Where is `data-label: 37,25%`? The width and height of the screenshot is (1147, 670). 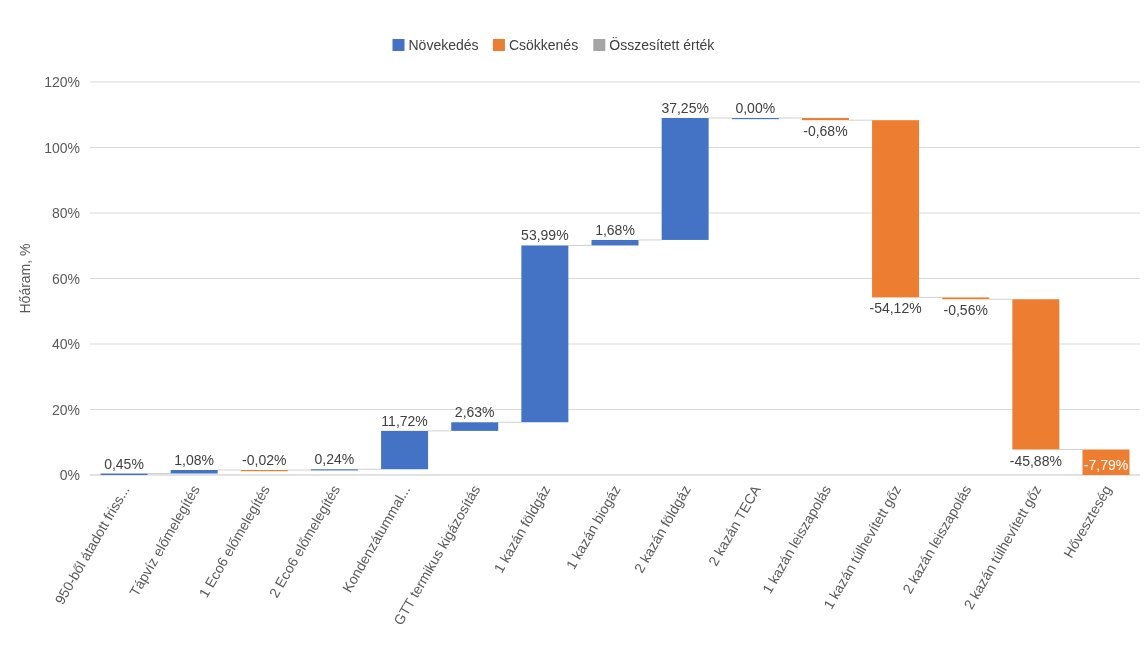 data-label: 37,25% is located at coordinates (685, 107).